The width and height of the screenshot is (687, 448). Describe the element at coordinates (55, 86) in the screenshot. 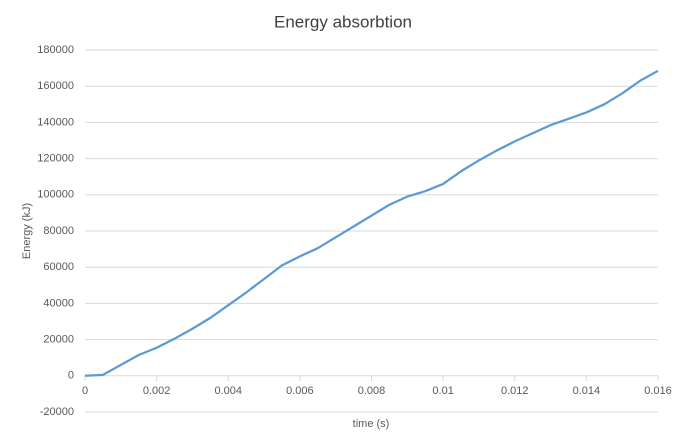

I see `y-tick-label: 160000` at that location.